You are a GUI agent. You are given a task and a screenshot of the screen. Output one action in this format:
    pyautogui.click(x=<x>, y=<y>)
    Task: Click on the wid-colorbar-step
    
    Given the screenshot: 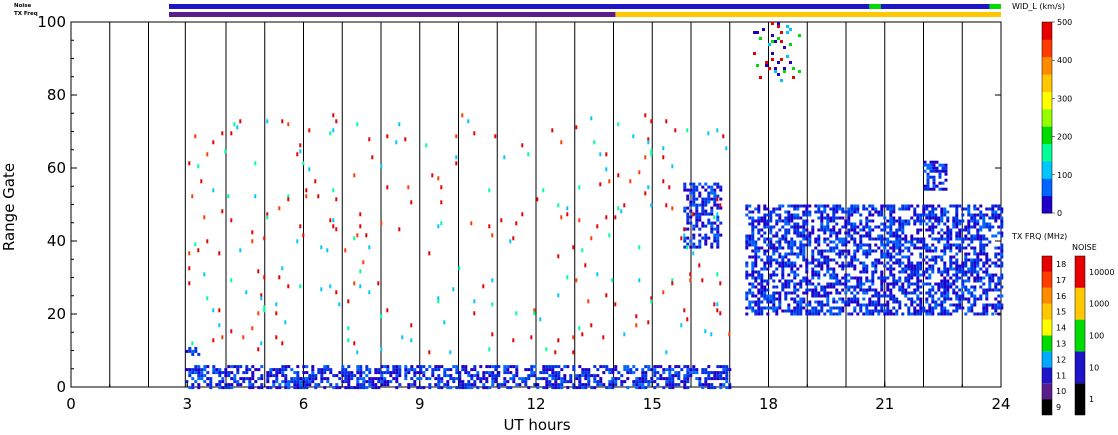 What is the action you would take?
    pyautogui.click(x=1047, y=135)
    